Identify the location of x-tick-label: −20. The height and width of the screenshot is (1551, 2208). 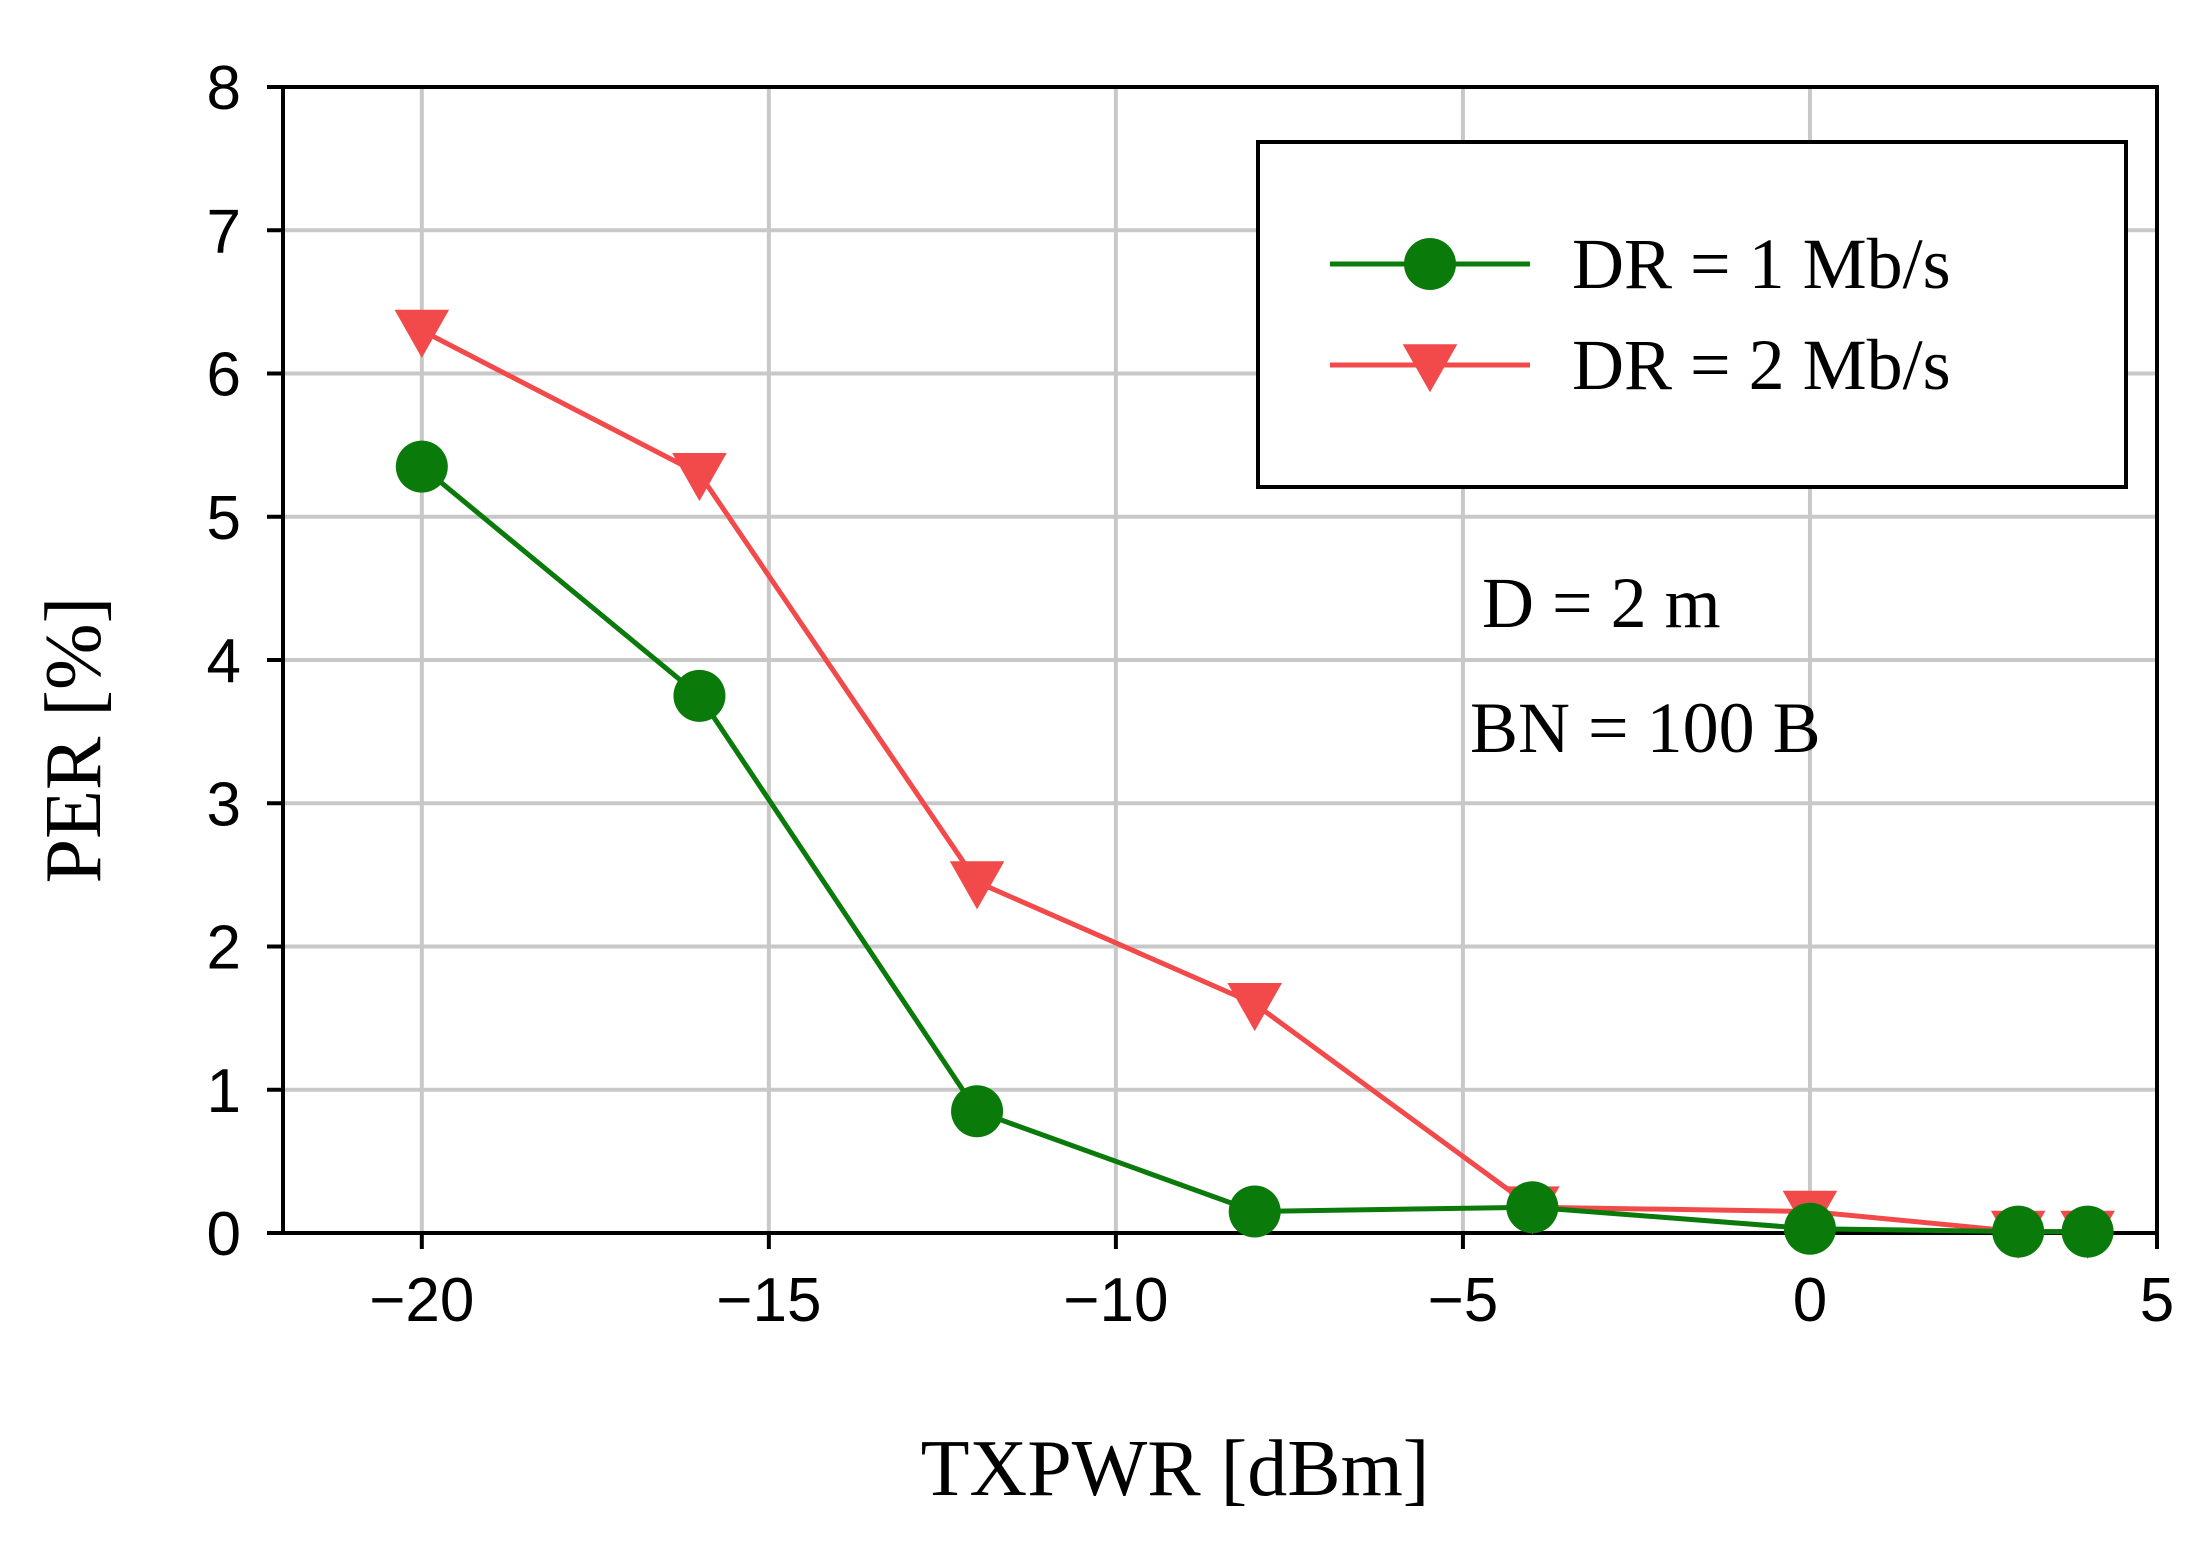
(421, 1300).